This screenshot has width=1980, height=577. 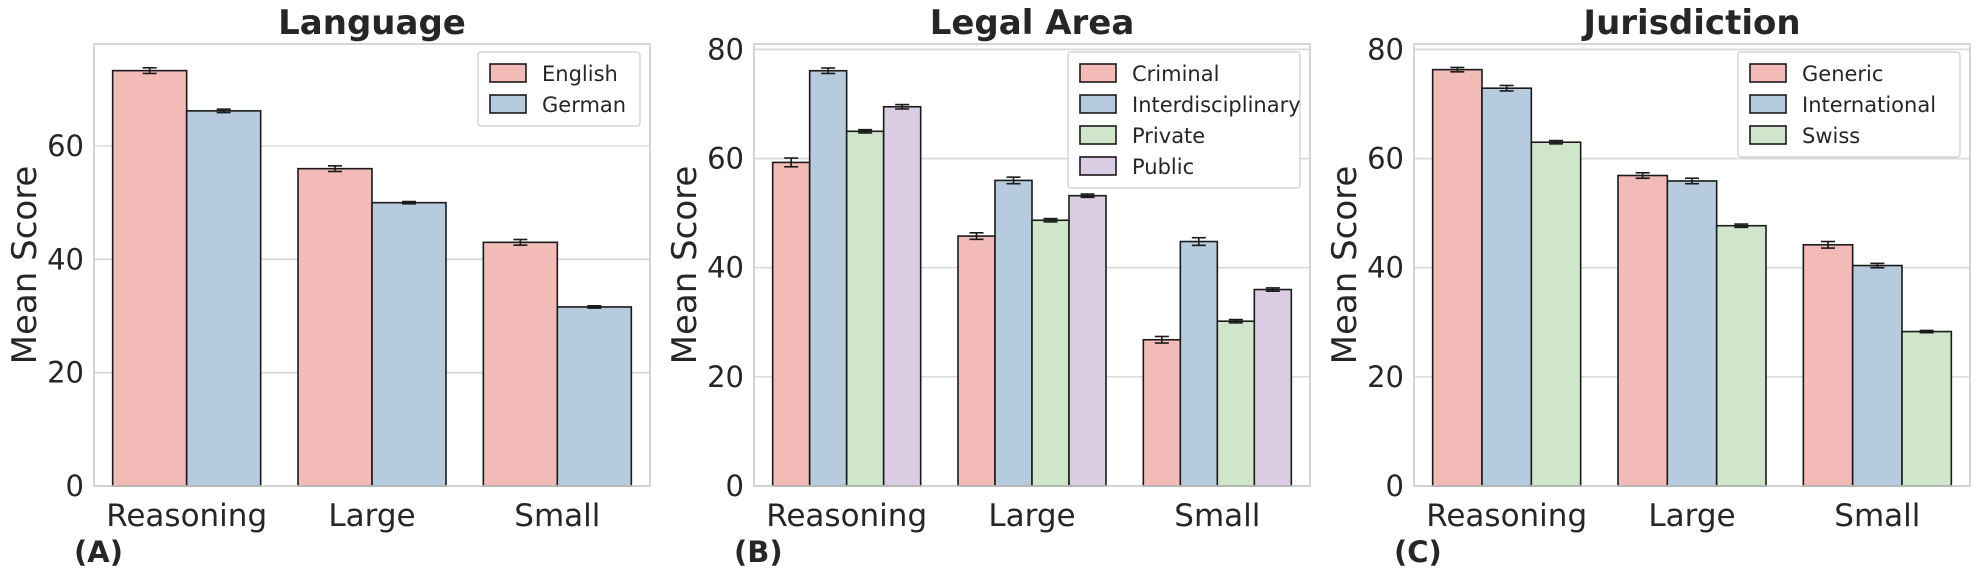 I want to click on error-bar-reasoning-generic, so click(x=1457, y=69).